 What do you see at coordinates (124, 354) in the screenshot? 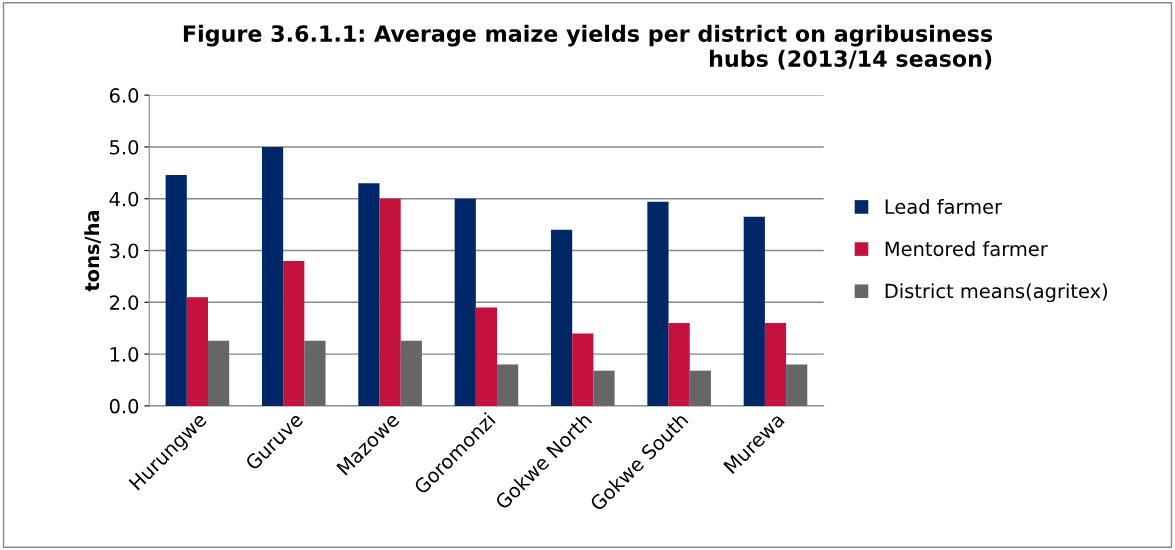
I see `y-tick-label: 1.0` at bounding box center [124, 354].